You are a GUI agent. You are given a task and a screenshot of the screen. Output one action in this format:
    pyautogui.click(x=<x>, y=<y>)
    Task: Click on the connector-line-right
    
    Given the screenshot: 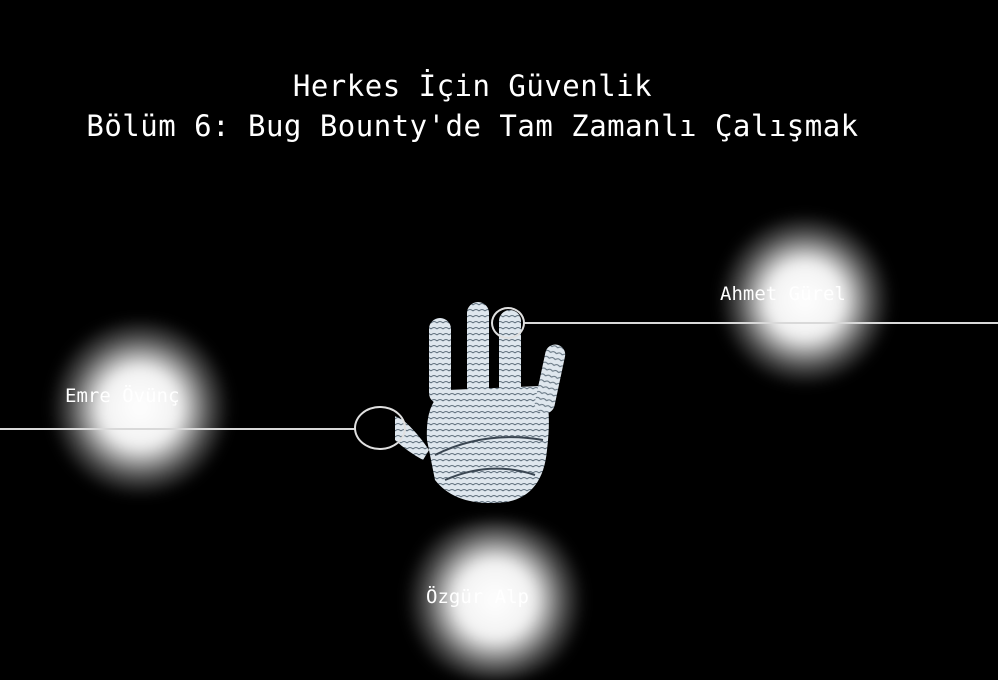 What is the action you would take?
    pyautogui.click(x=760, y=323)
    